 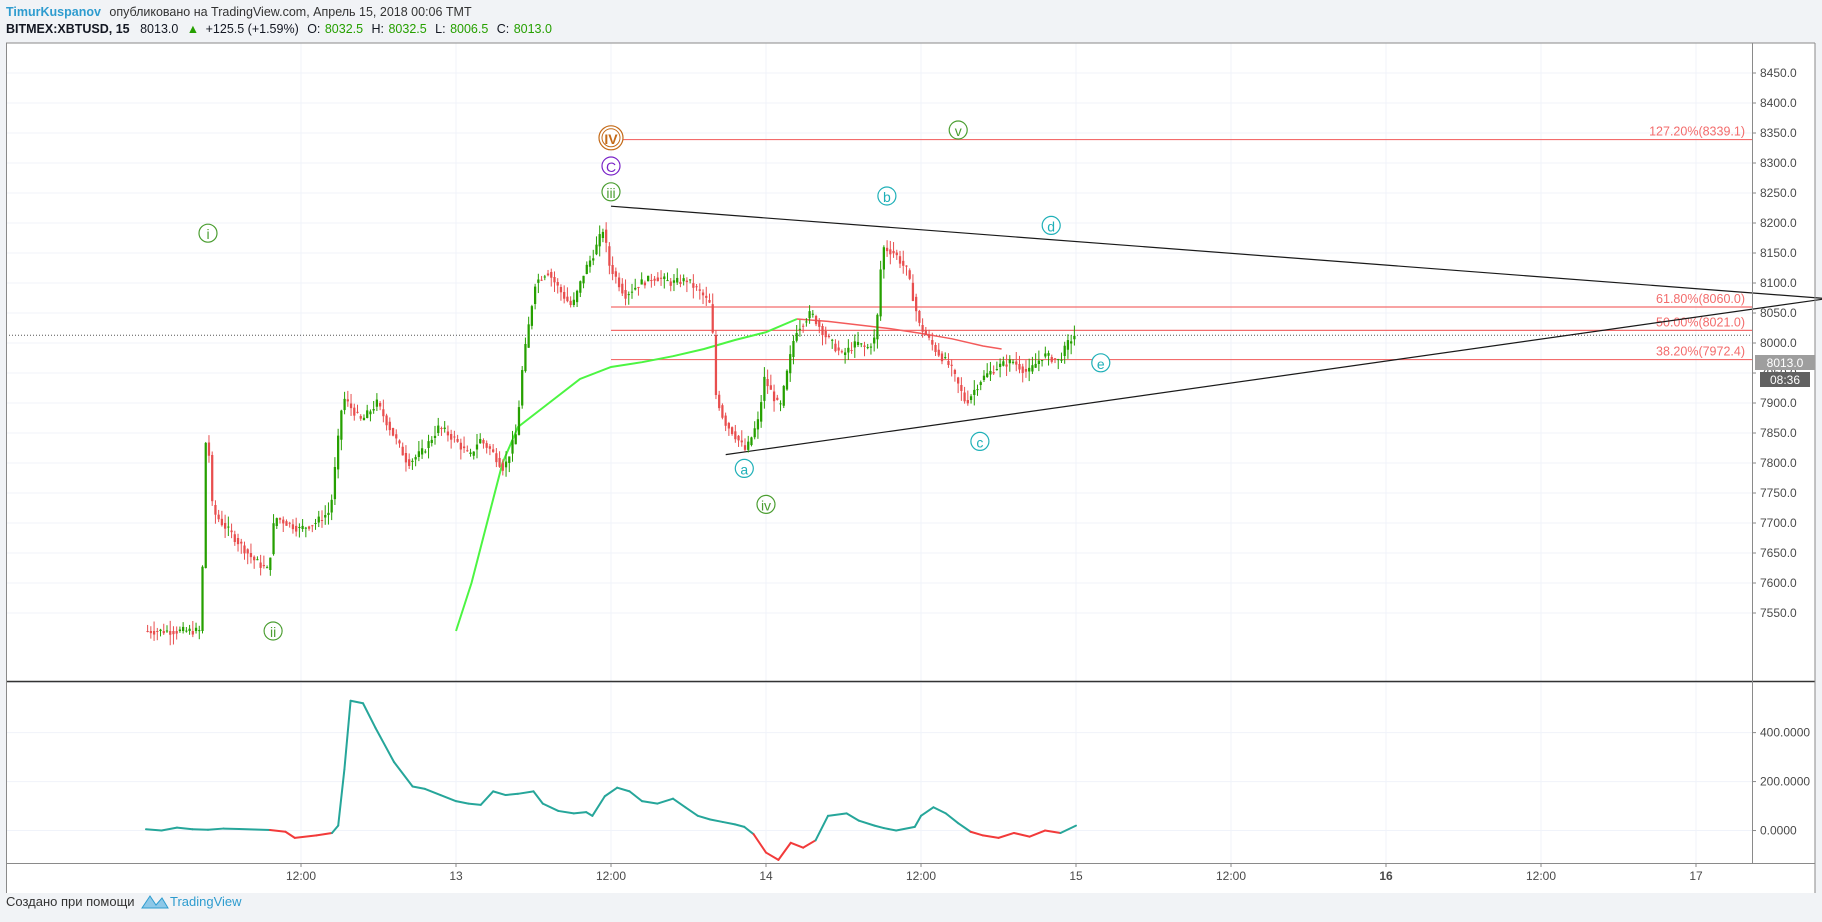 What do you see at coordinates (1778, 493) in the screenshot?
I see `price-tick-label: 7750.0` at bounding box center [1778, 493].